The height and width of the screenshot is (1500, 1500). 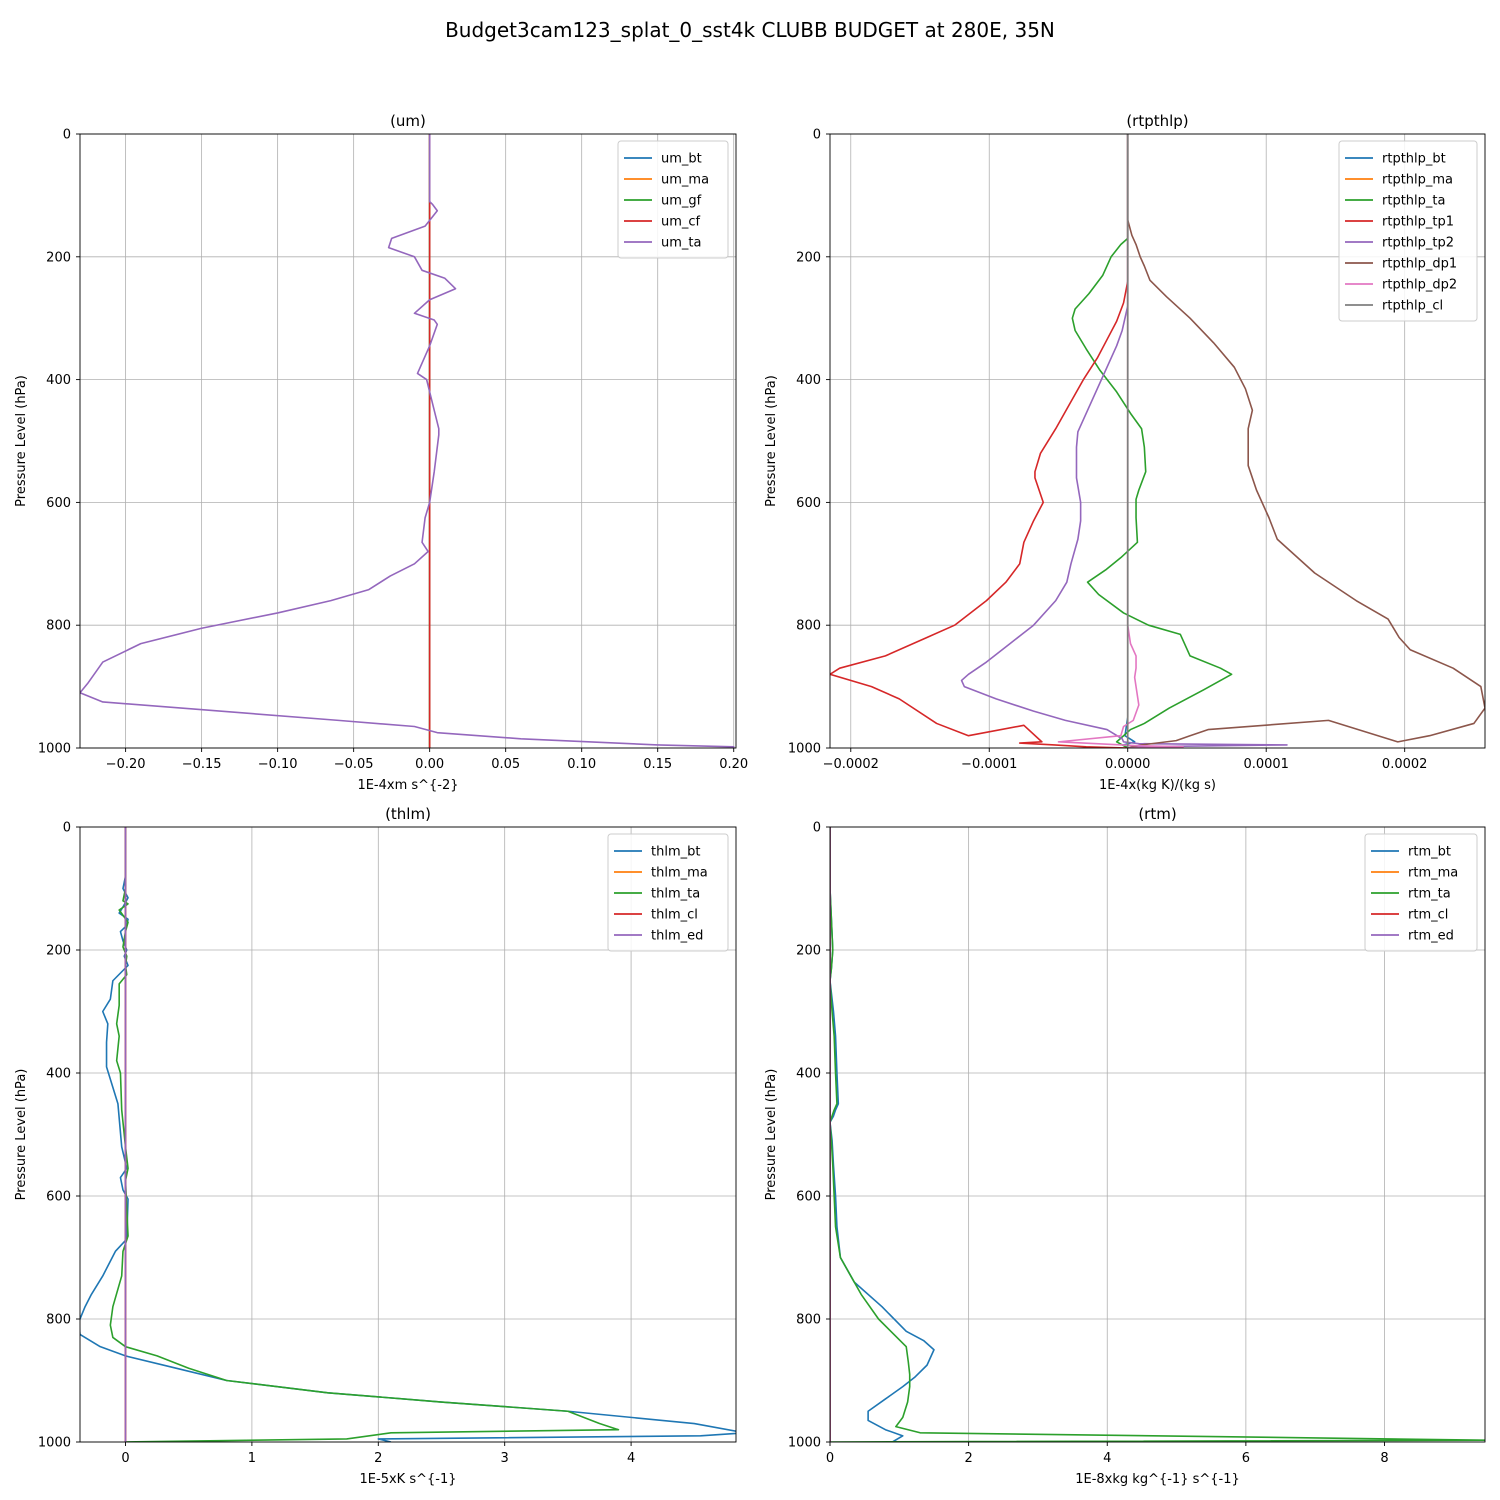 I want to click on legend-entry: rtm_ed, so click(x=1431, y=936).